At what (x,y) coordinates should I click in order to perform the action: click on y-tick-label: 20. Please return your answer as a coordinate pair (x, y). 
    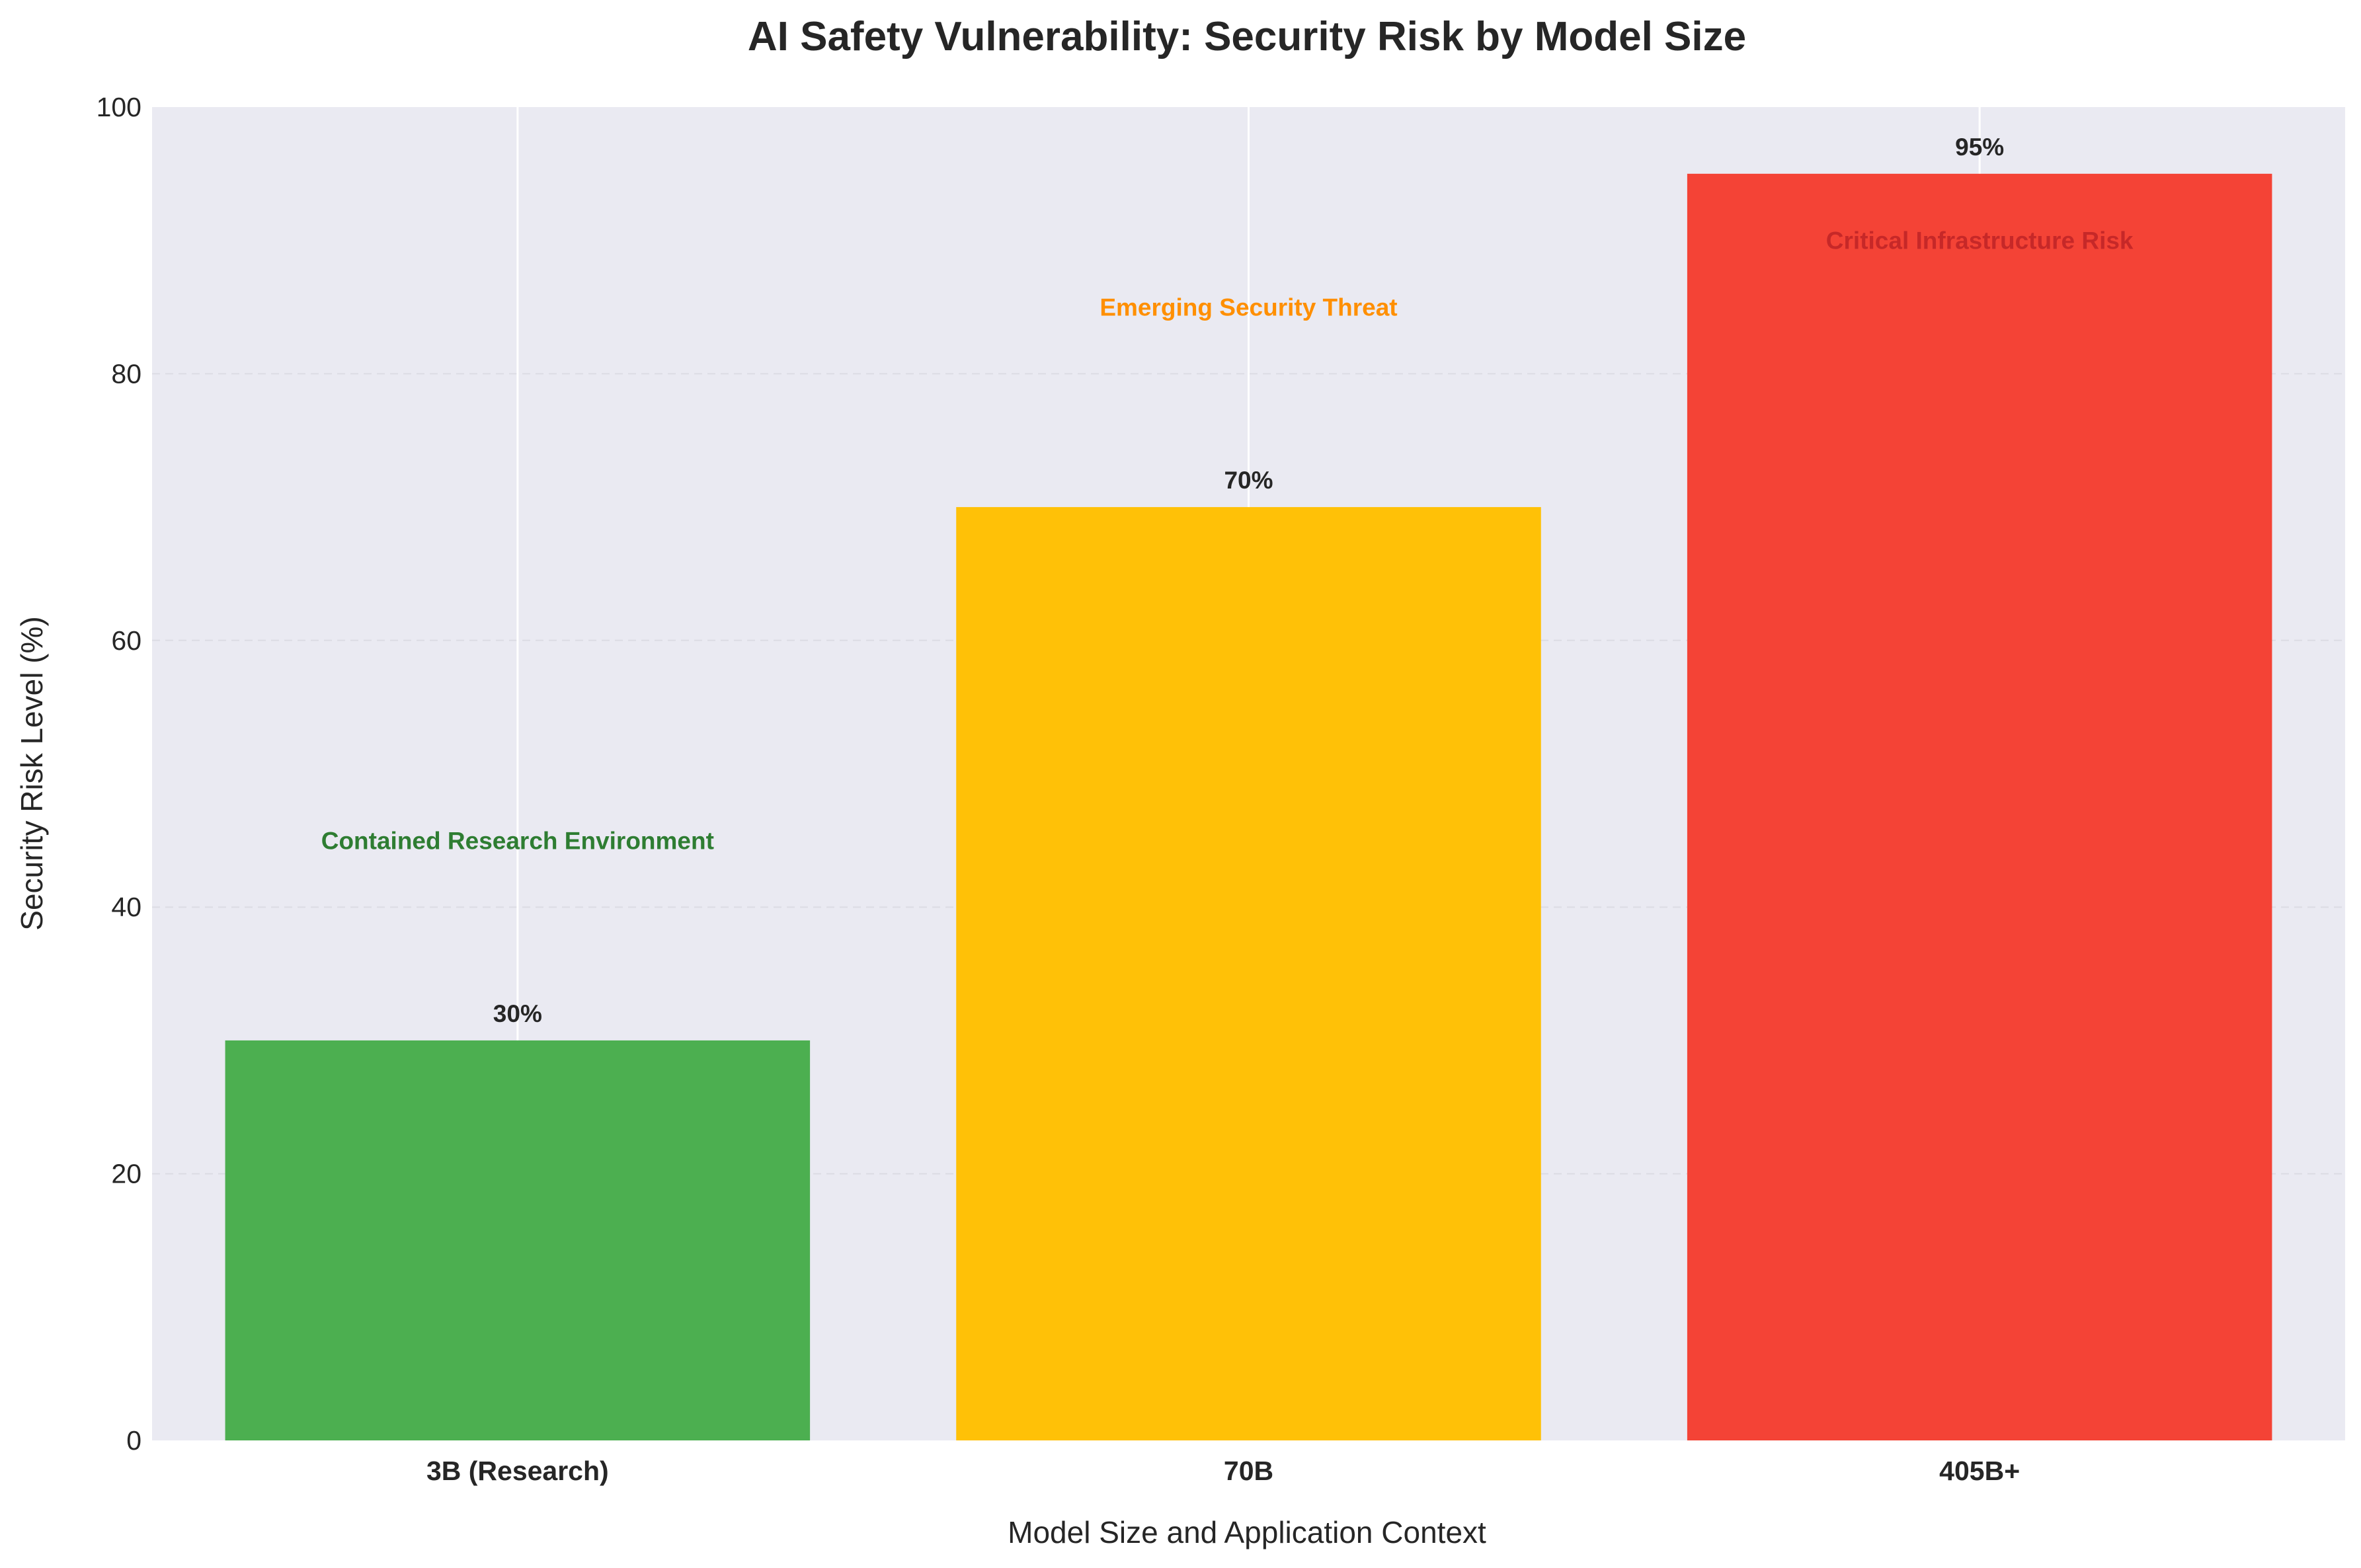
    Looking at the image, I should click on (126, 1174).